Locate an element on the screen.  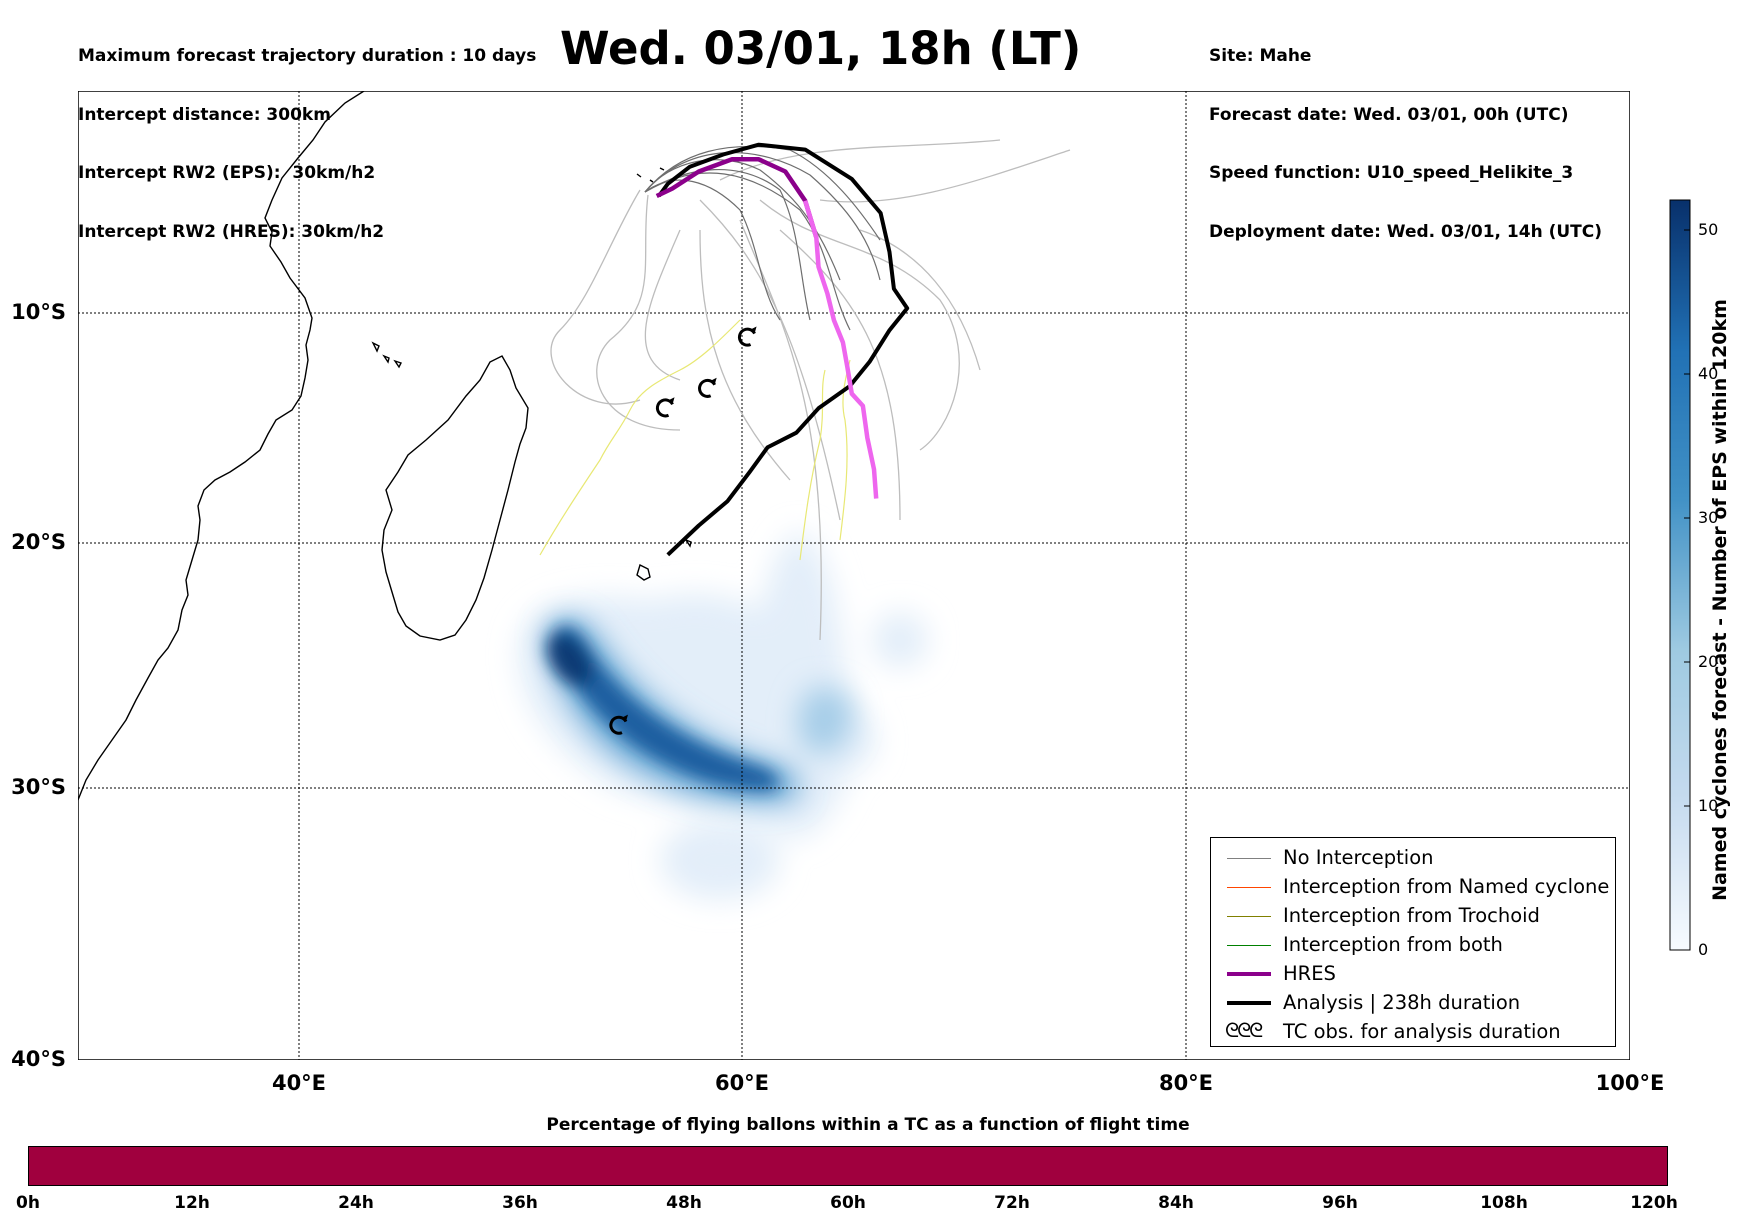
time-label-60h: 60h is located at coordinates (848, 1203).